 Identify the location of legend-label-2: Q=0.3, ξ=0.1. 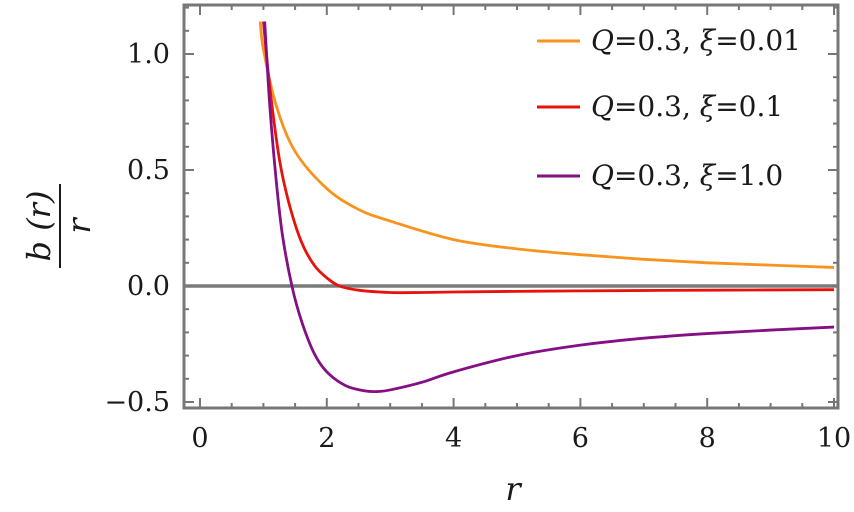
(687, 106).